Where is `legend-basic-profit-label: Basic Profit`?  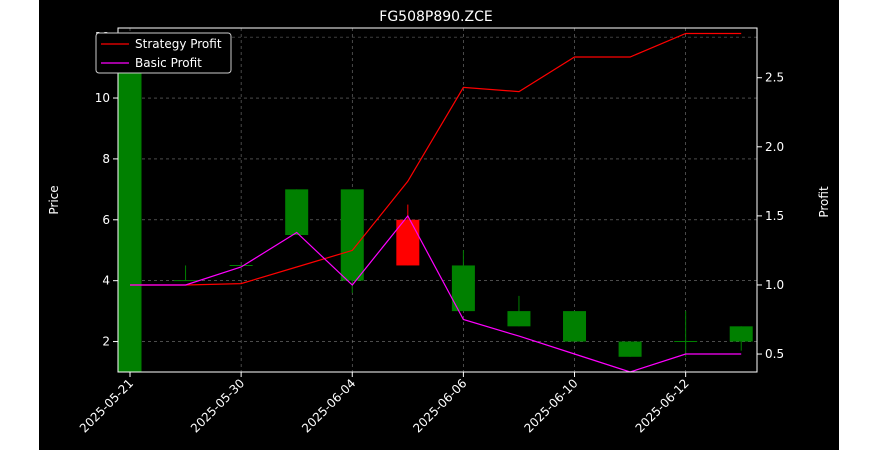 legend-basic-profit-label: Basic Profit is located at coordinates (168, 63).